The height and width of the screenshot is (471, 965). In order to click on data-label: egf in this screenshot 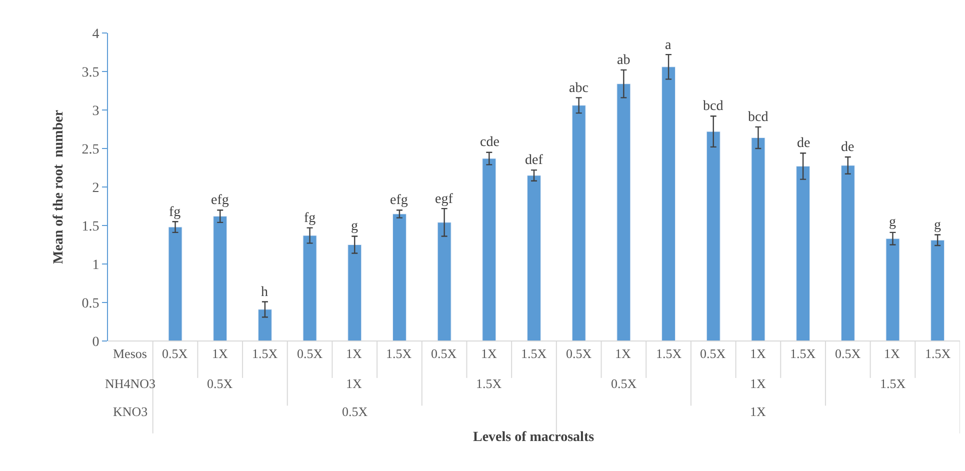, I will do `click(444, 199)`.